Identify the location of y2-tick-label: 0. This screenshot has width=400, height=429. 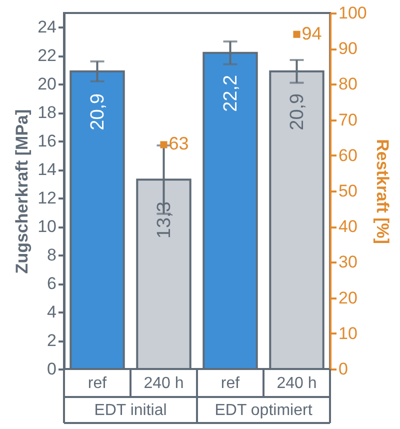
(343, 369).